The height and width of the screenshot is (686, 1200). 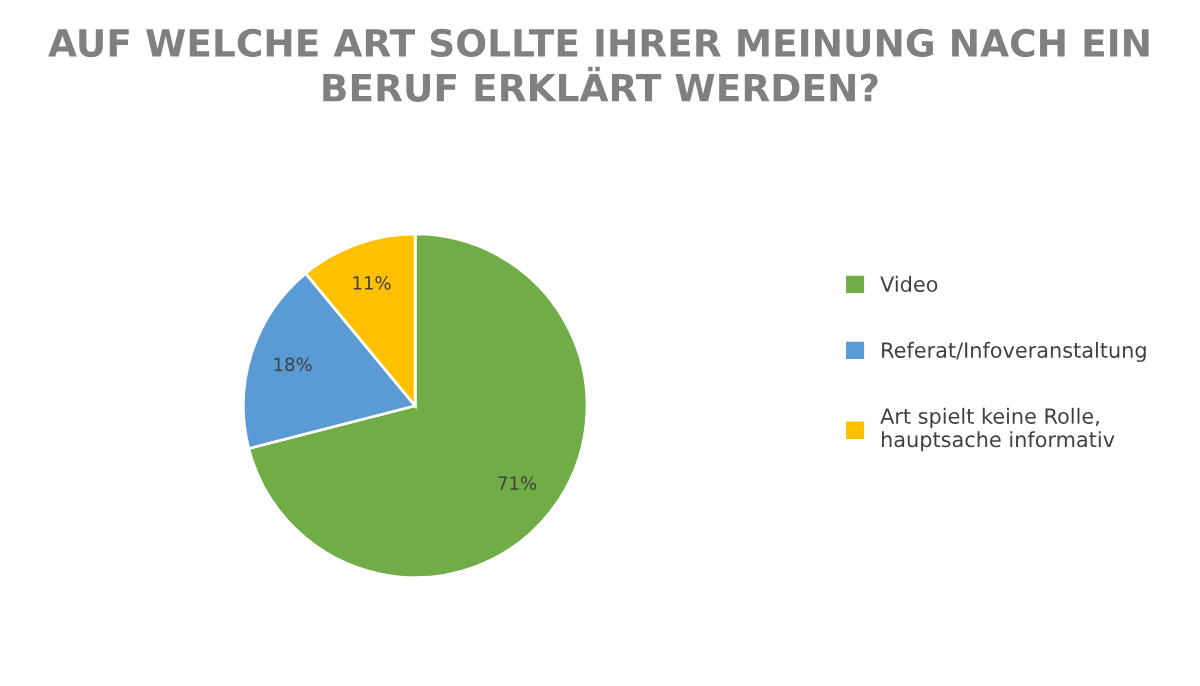 What do you see at coordinates (372, 283) in the screenshot?
I see `data-label: 11%` at bounding box center [372, 283].